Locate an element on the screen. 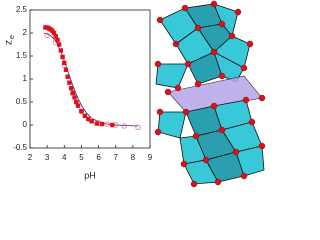 The width and height of the screenshot is (320, 240). x-tick-label: 5 is located at coordinates (81, 157).